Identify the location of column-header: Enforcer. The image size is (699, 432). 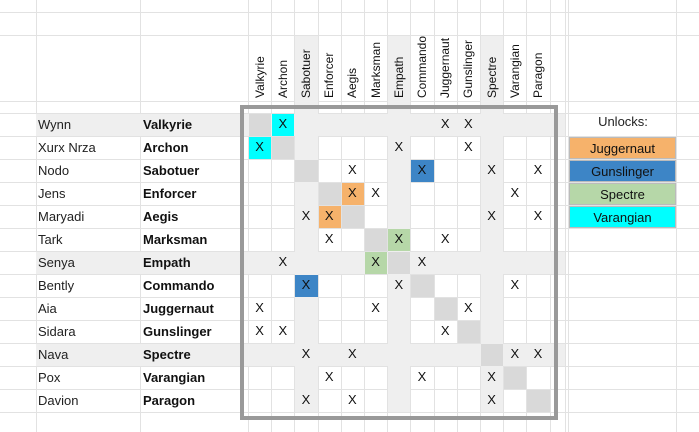
(329, 68).